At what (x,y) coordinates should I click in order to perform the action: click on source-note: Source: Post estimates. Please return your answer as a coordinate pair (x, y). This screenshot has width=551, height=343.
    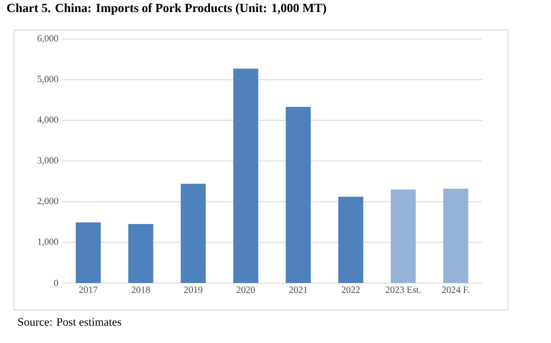
    Looking at the image, I should click on (70, 322).